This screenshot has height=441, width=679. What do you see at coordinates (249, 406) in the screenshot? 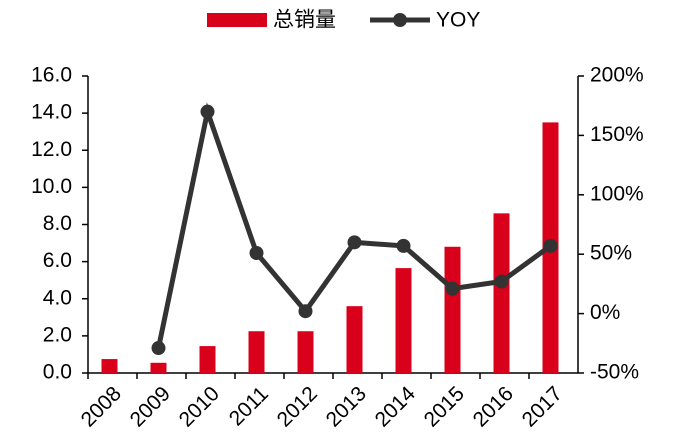
I see `x-tick-label: 2011` at bounding box center [249, 406].